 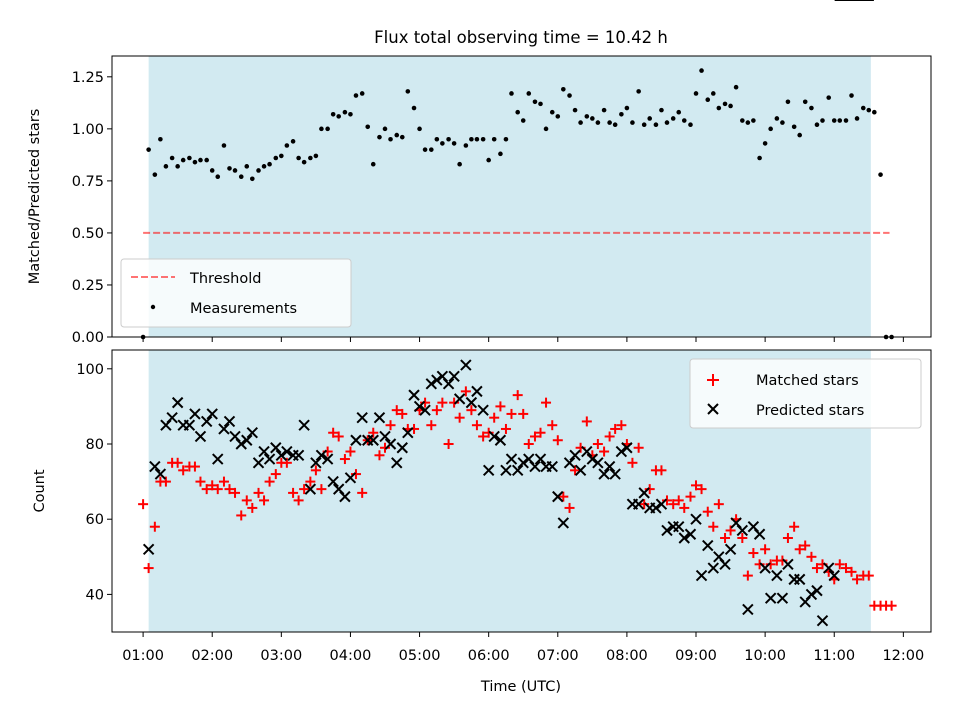 I want to click on legend-threshold-label: Threshold, so click(x=225, y=279).